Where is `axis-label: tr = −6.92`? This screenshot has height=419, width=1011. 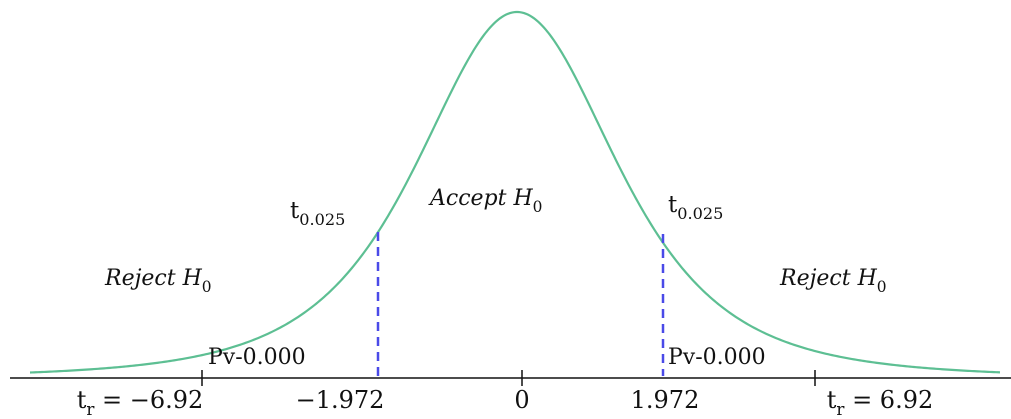
axis-label: tr = −6.92 is located at coordinates (140, 402).